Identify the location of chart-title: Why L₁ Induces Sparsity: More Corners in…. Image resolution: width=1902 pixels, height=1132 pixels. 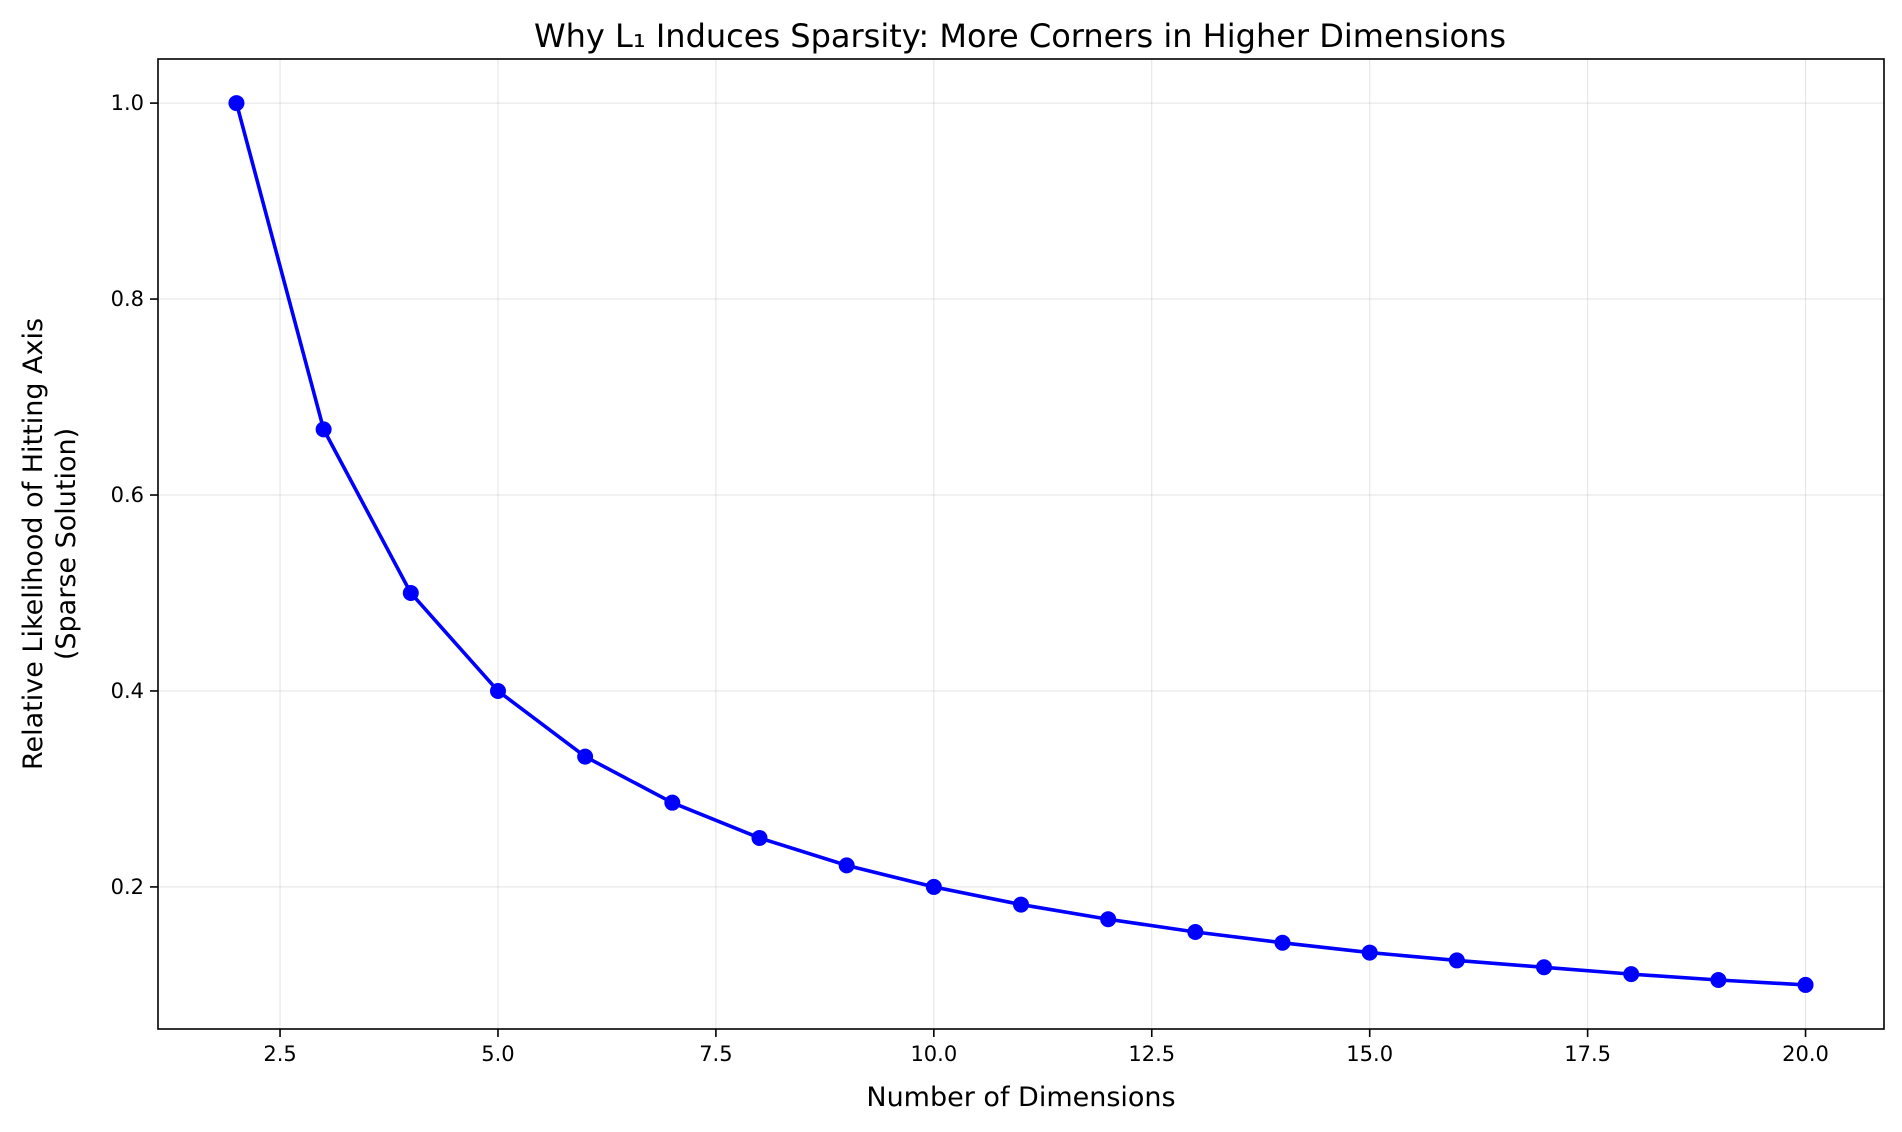
(1020, 36).